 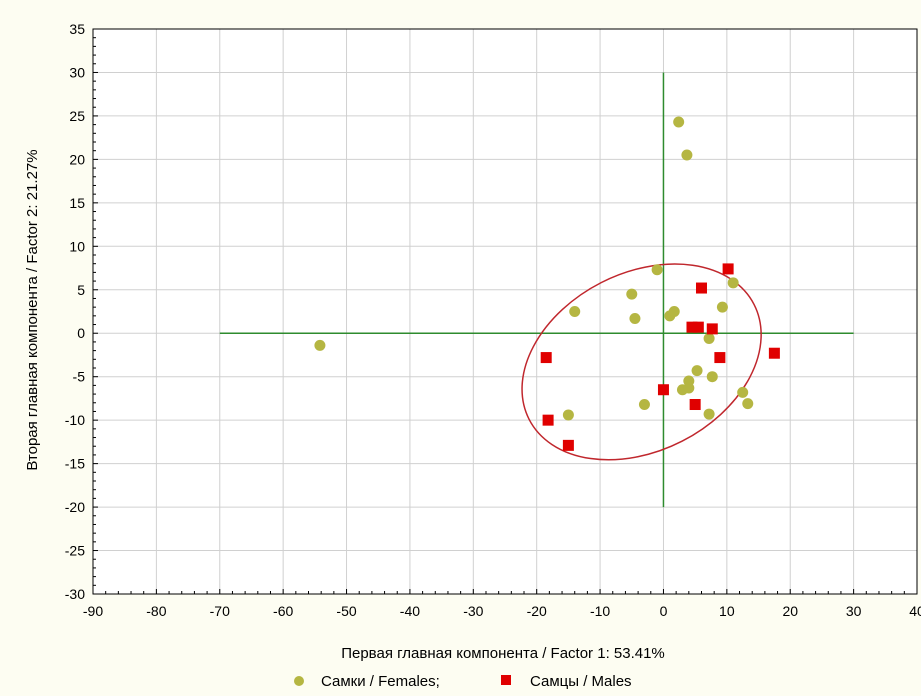 What do you see at coordinates (380, 681) in the screenshot?
I see `legend-label-females: Самки / Females;` at bounding box center [380, 681].